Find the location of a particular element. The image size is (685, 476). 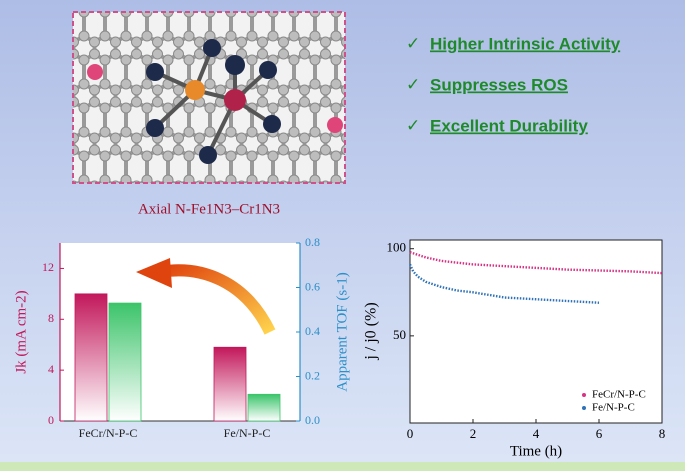

y2-tick-label: 0.8 is located at coordinates (312, 242).